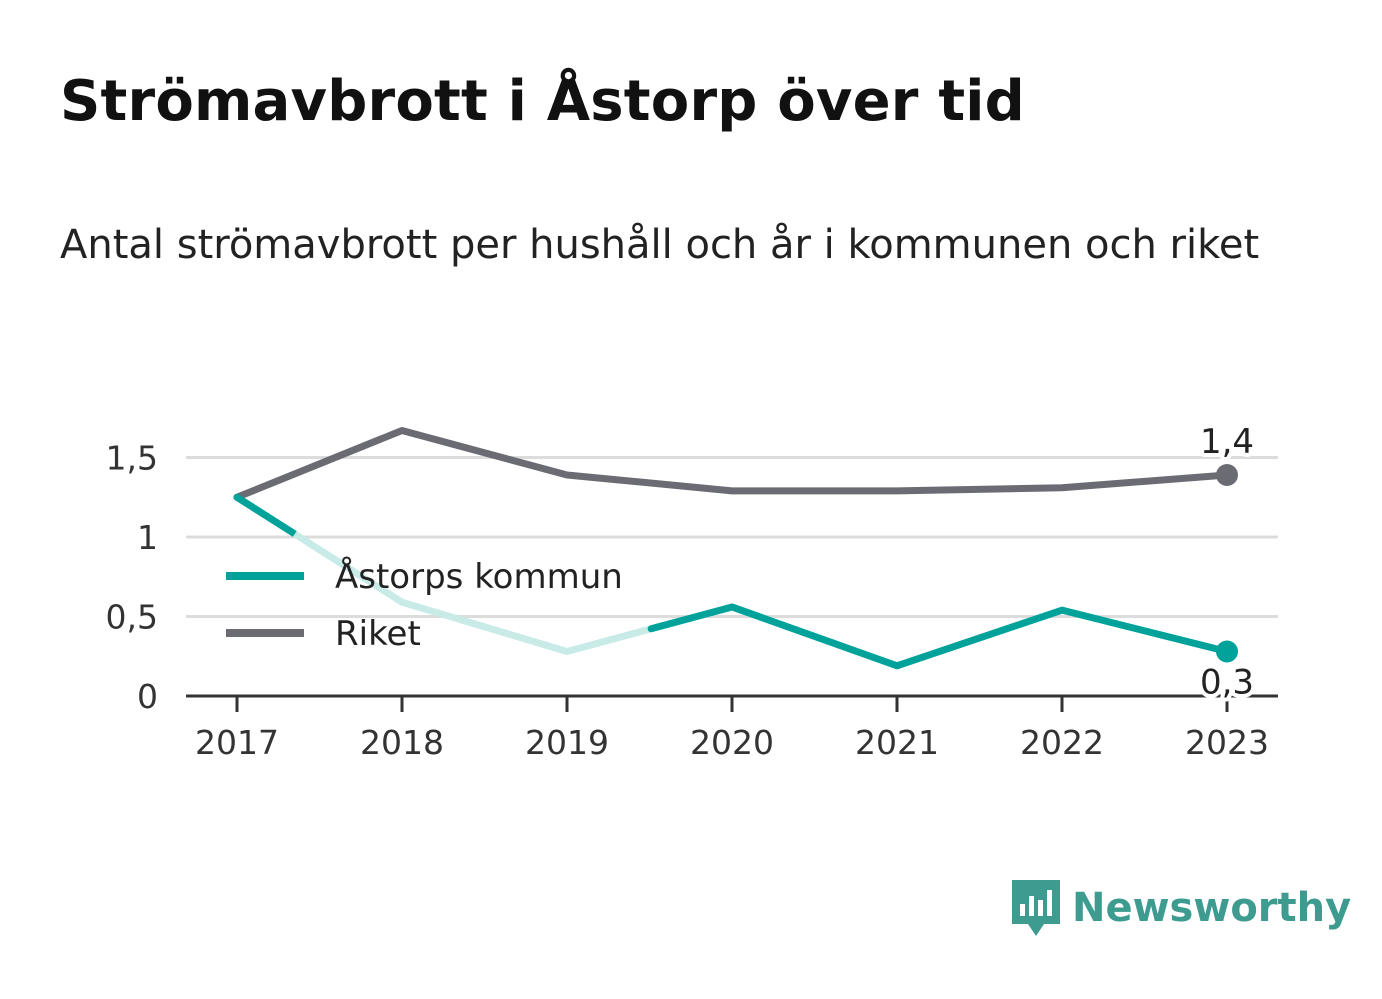  Describe the element at coordinates (378, 634) in the screenshot. I see `legend-label: Riket` at that location.